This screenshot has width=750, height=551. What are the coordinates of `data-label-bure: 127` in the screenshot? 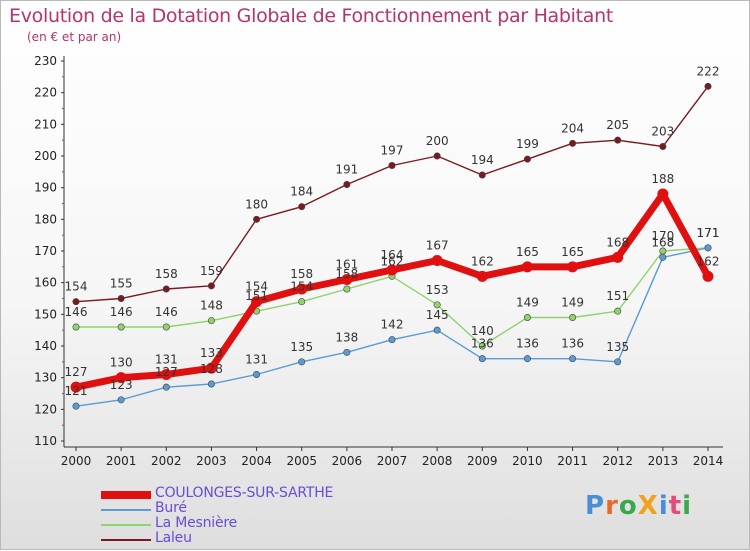 It's located at (166, 372).